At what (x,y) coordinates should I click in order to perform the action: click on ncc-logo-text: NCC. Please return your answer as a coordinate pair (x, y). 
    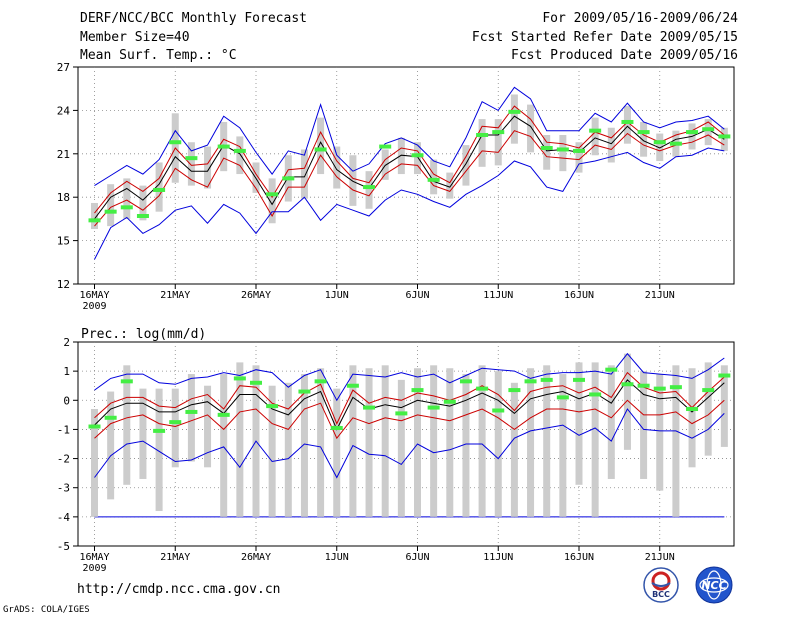
    Looking at the image, I should click on (713, 585).